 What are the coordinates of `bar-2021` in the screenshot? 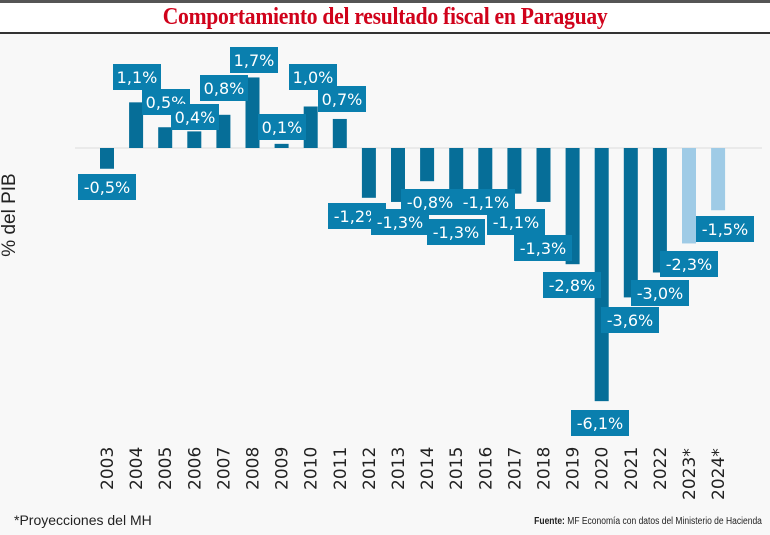 It's located at (630, 223).